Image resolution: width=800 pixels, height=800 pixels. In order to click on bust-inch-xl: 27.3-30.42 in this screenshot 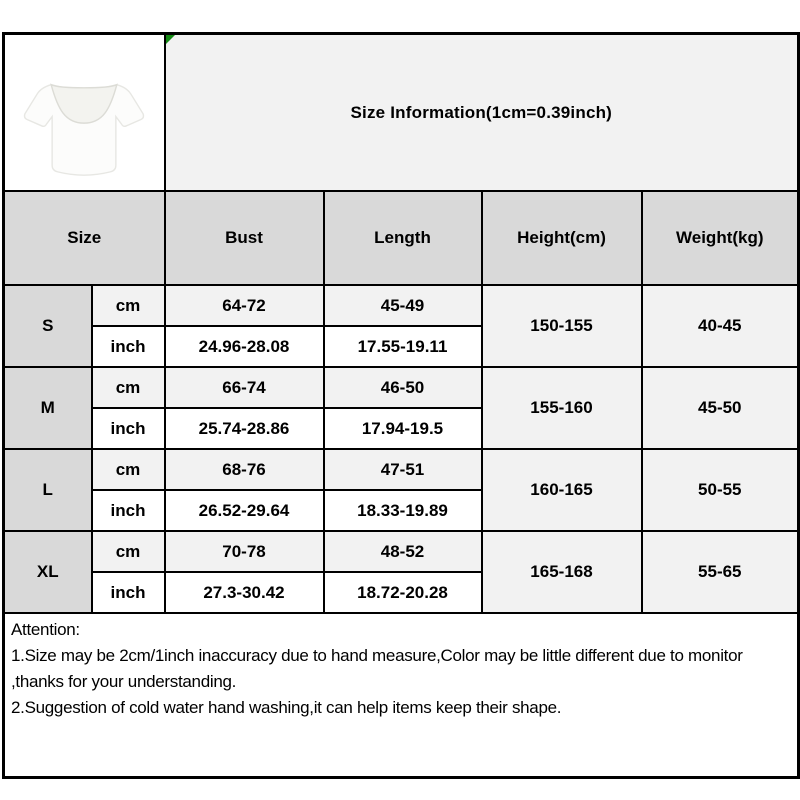, I will do `click(244, 592)`.